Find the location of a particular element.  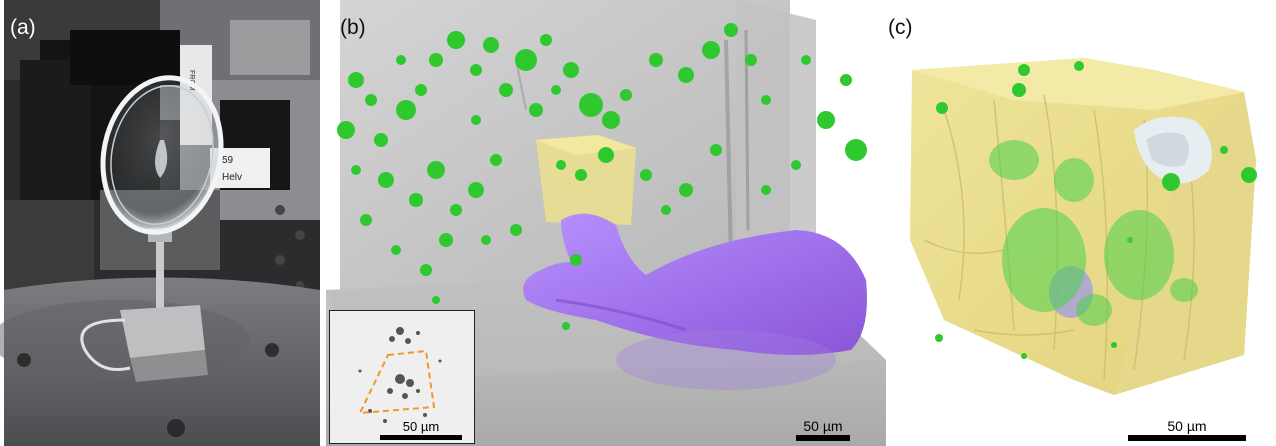

panel-a-label: (a) is located at coordinates (23, 27).